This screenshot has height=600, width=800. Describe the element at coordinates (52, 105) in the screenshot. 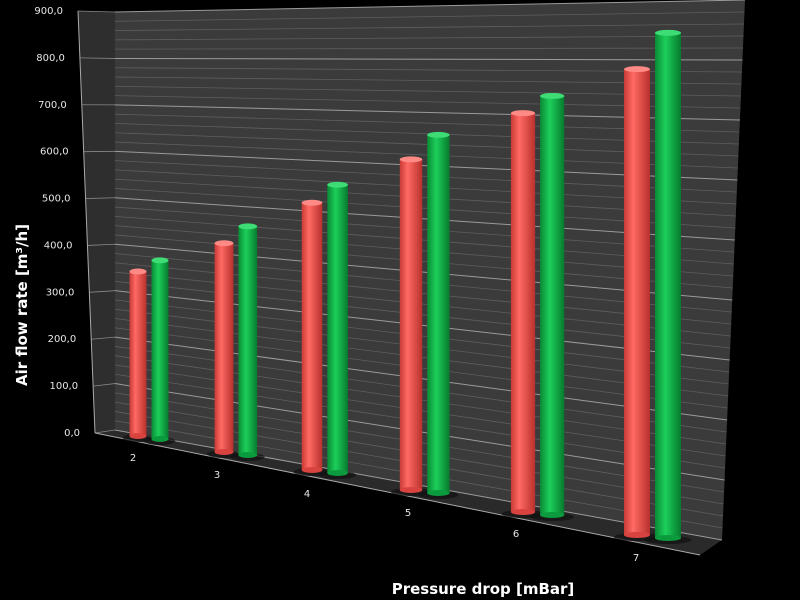

I see `y-tick-label: 700,0` at that location.